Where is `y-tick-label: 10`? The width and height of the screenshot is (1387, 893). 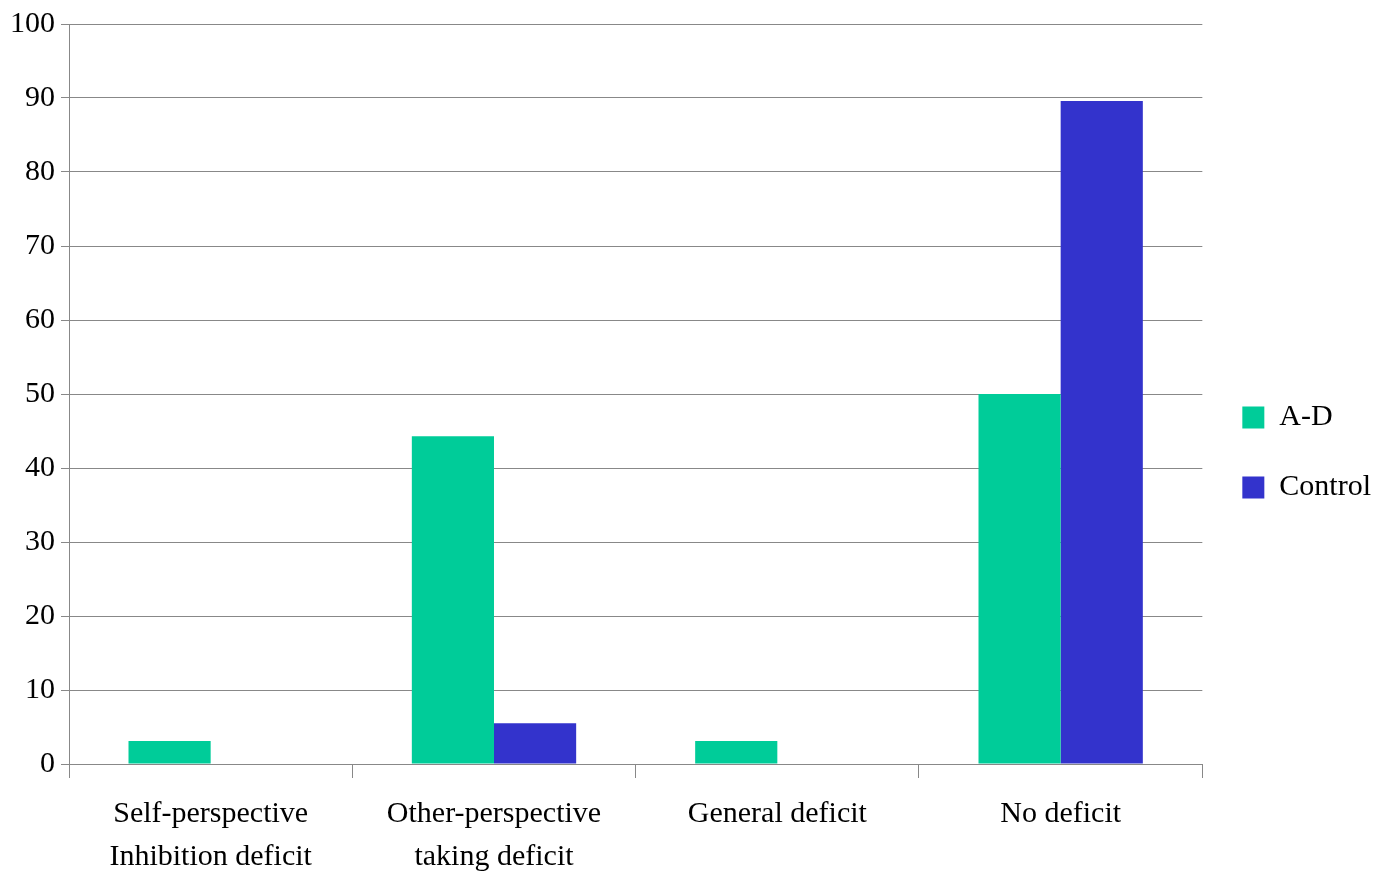
y-tick-label: 10 is located at coordinates (40, 687).